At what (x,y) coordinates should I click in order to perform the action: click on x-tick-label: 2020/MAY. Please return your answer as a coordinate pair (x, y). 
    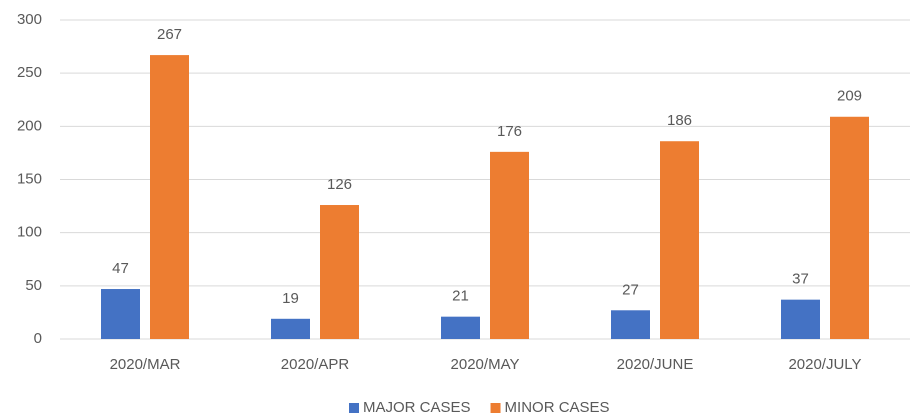
    Looking at the image, I should click on (485, 364).